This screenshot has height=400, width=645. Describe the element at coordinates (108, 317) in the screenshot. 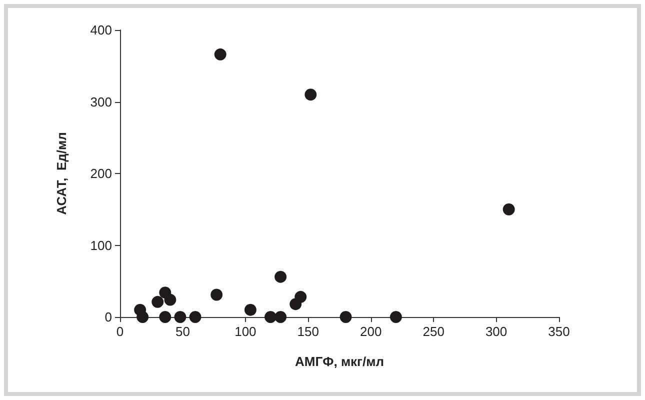

I see `y-tick-label: 0` at that location.